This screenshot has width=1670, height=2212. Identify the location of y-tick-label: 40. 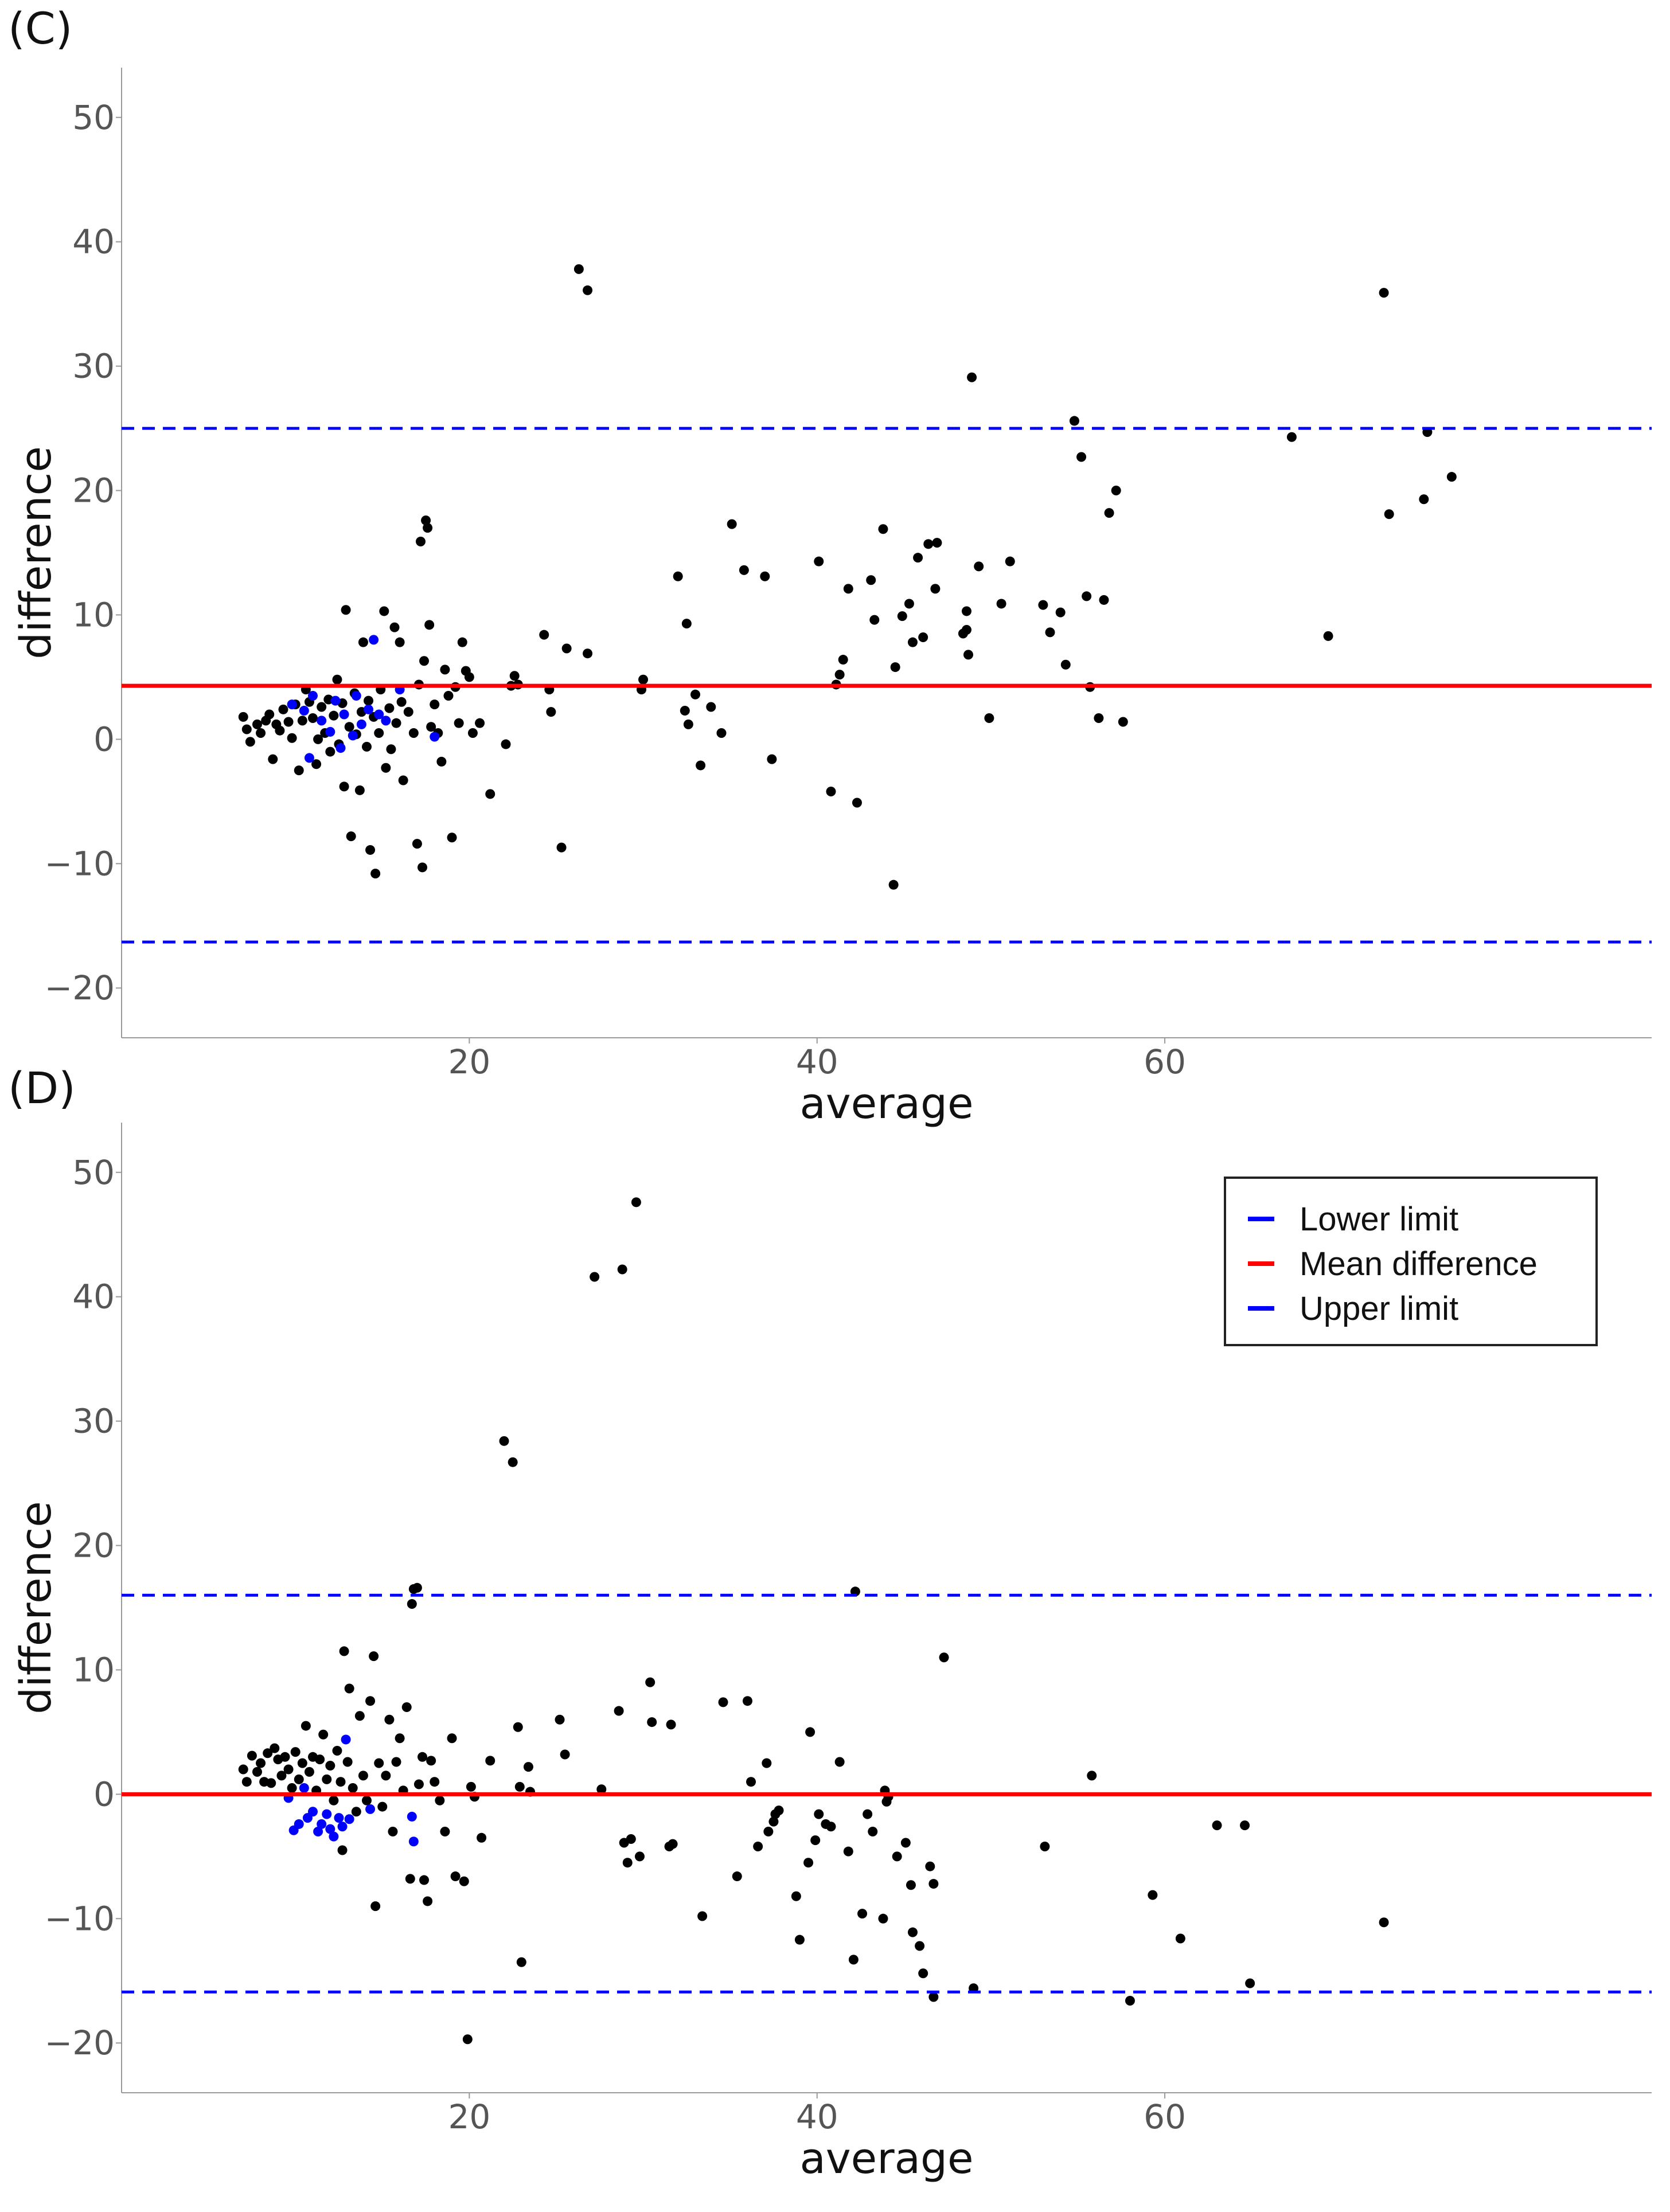
(93, 242).